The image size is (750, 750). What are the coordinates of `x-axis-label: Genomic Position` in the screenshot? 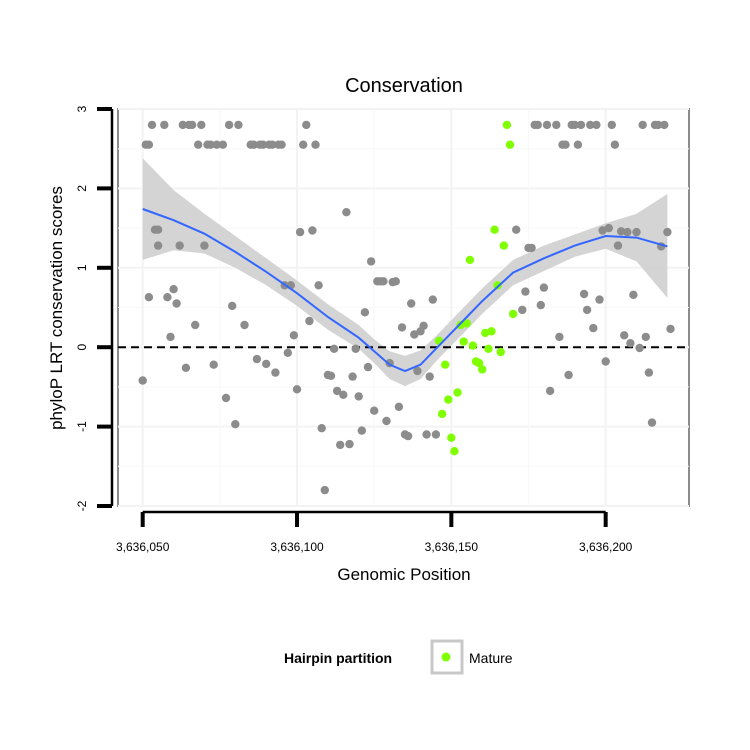 It's located at (403, 574).